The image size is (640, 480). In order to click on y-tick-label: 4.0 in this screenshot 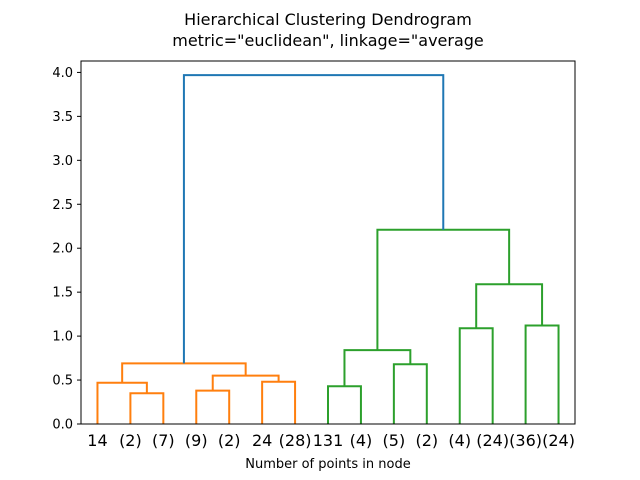, I will do `click(62, 73)`.